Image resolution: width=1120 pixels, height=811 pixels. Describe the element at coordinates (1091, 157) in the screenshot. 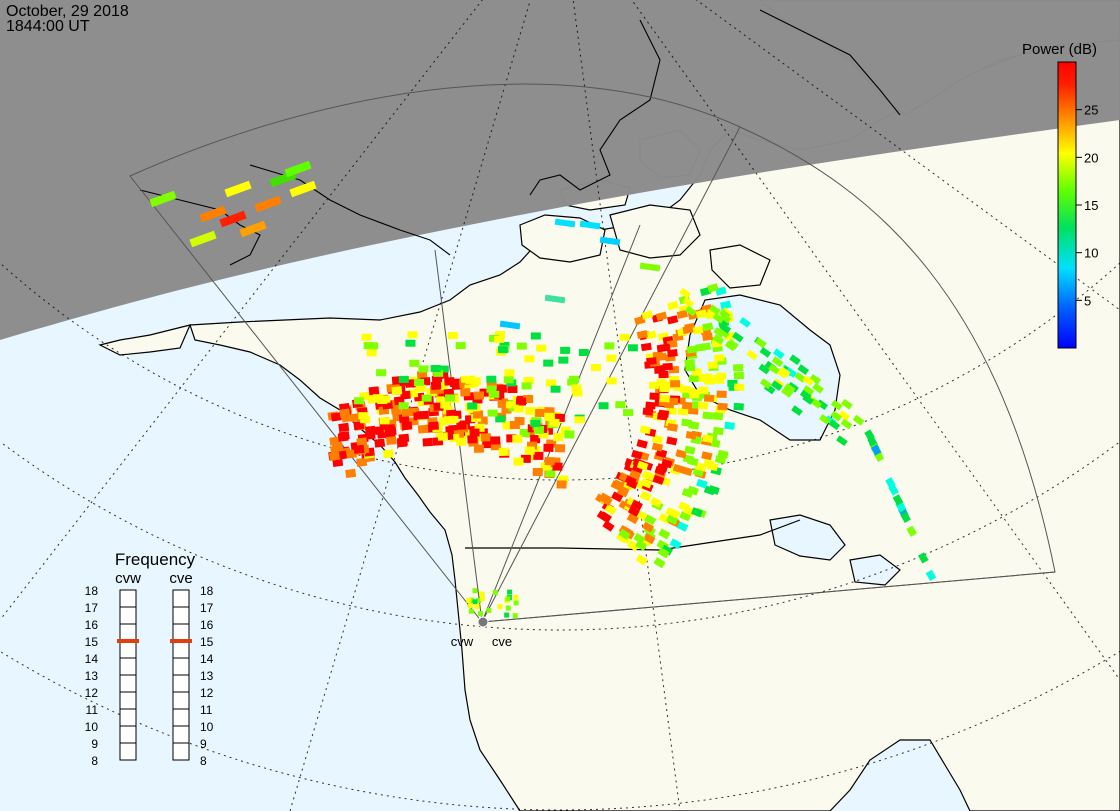

I see `colorbar-tick-label: 20` at that location.